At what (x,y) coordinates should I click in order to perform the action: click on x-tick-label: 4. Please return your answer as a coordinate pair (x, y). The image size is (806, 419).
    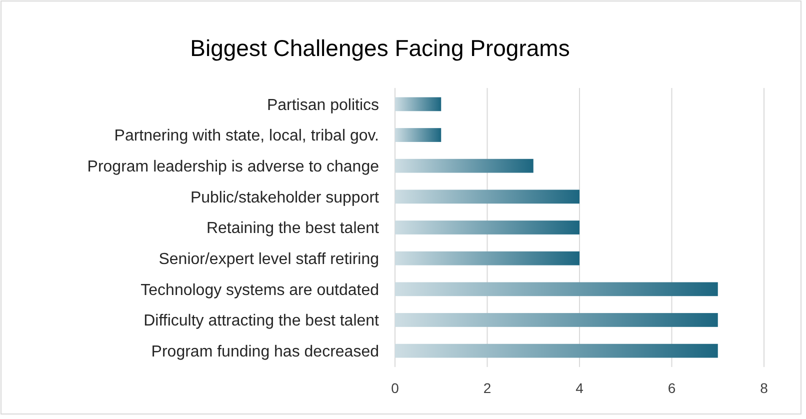
    Looking at the image, I should click on (580, 388).